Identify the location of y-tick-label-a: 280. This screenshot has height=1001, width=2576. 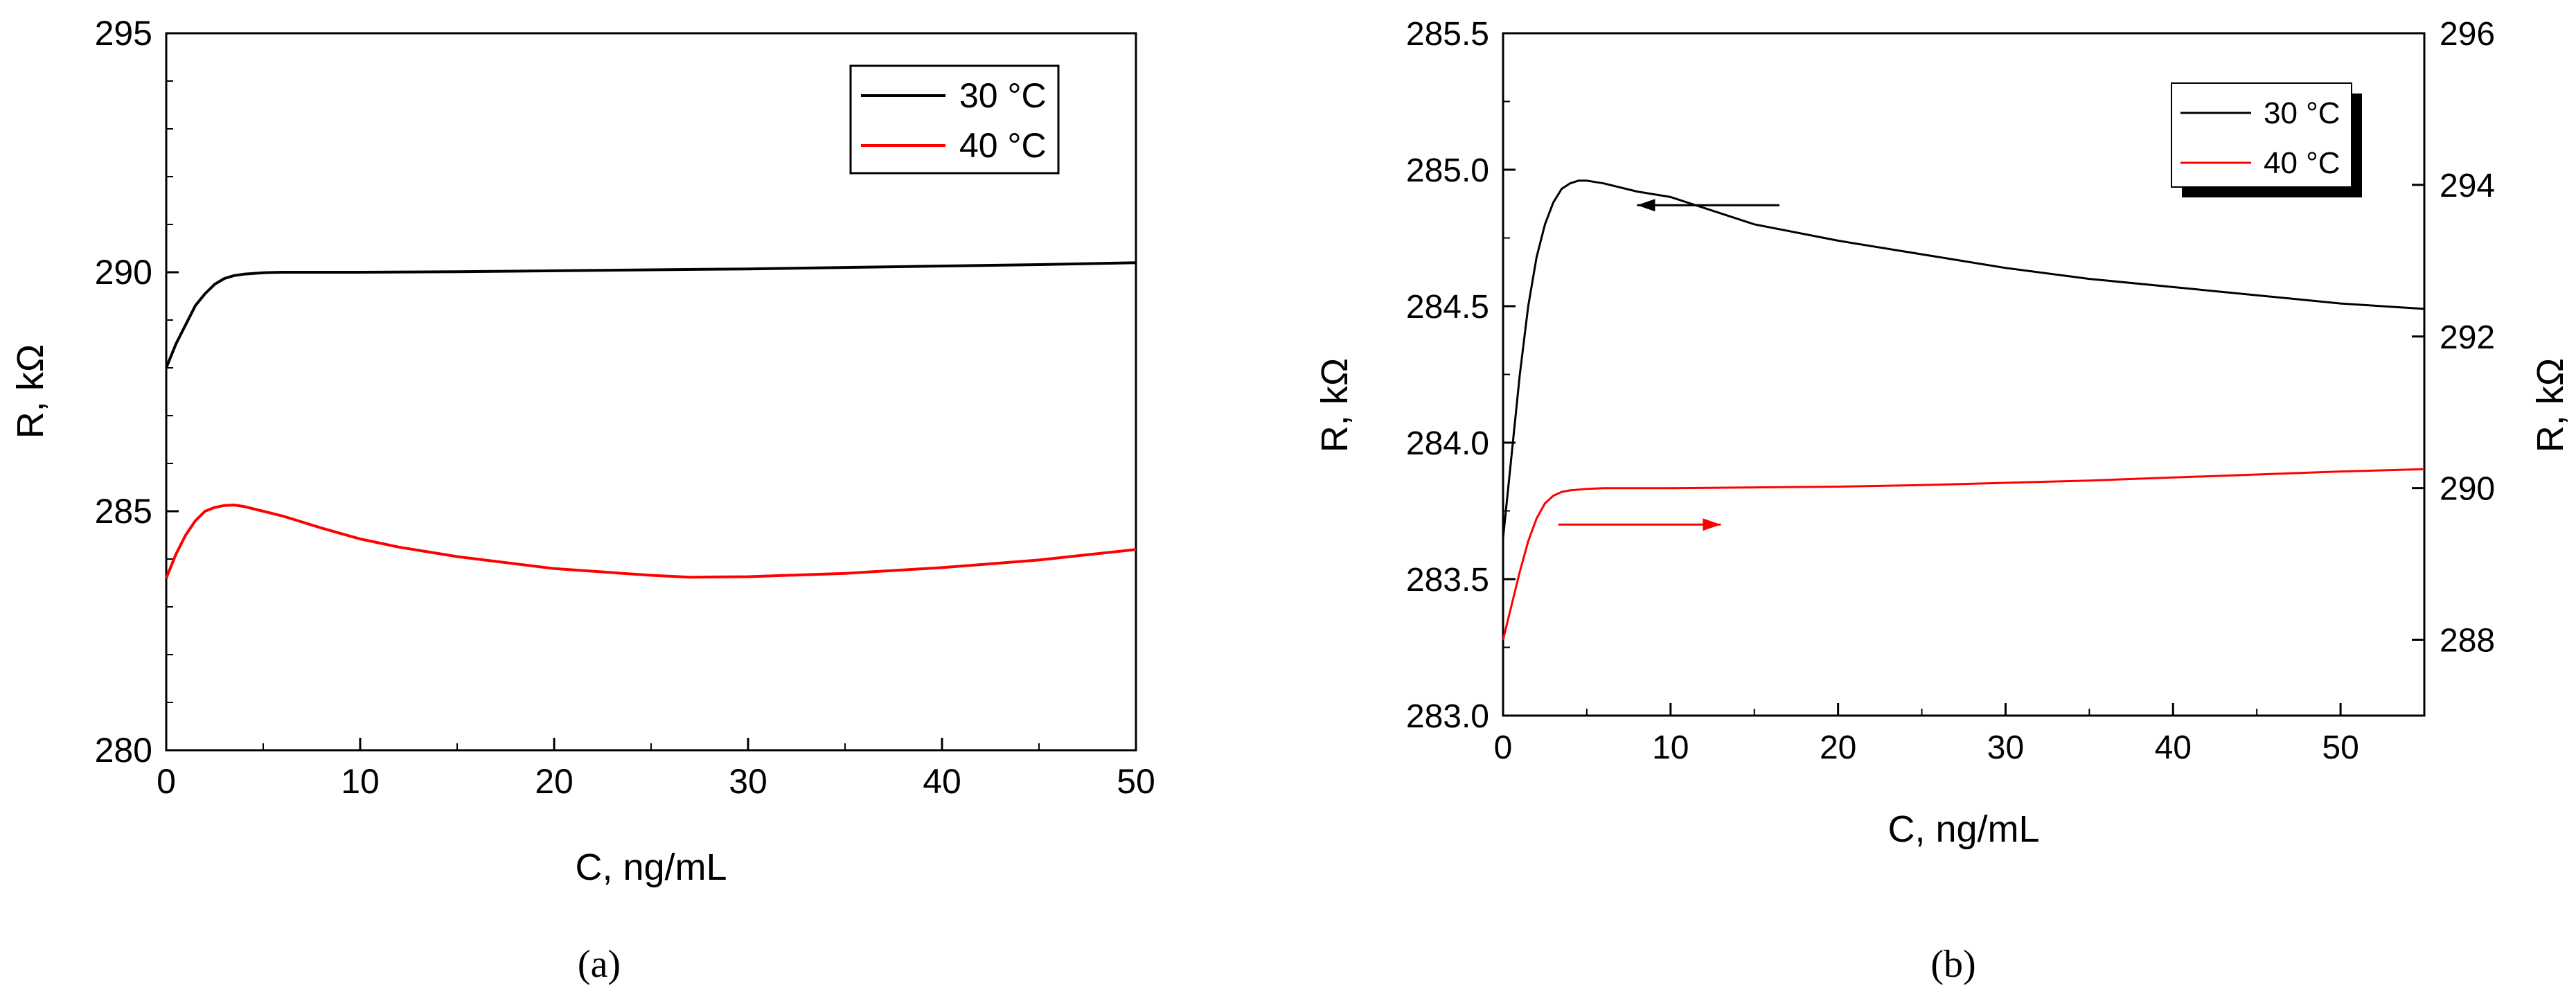
(123, 750).